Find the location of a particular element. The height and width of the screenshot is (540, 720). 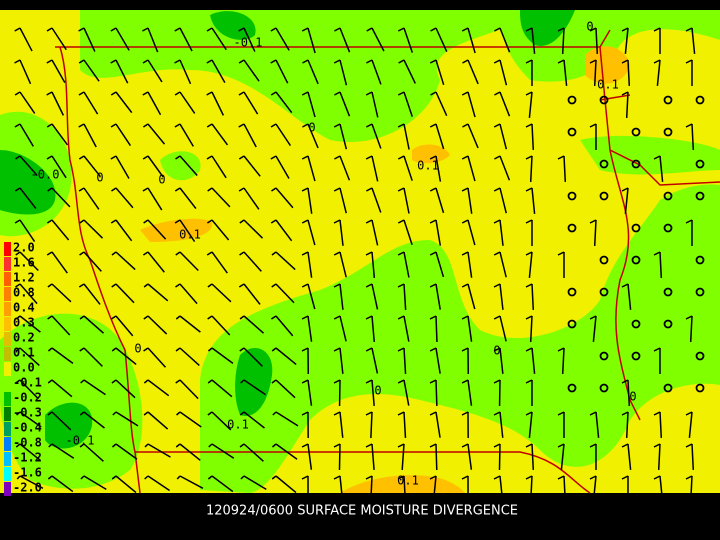

legend-label: -1.6 is located at coordinates (27, 473).